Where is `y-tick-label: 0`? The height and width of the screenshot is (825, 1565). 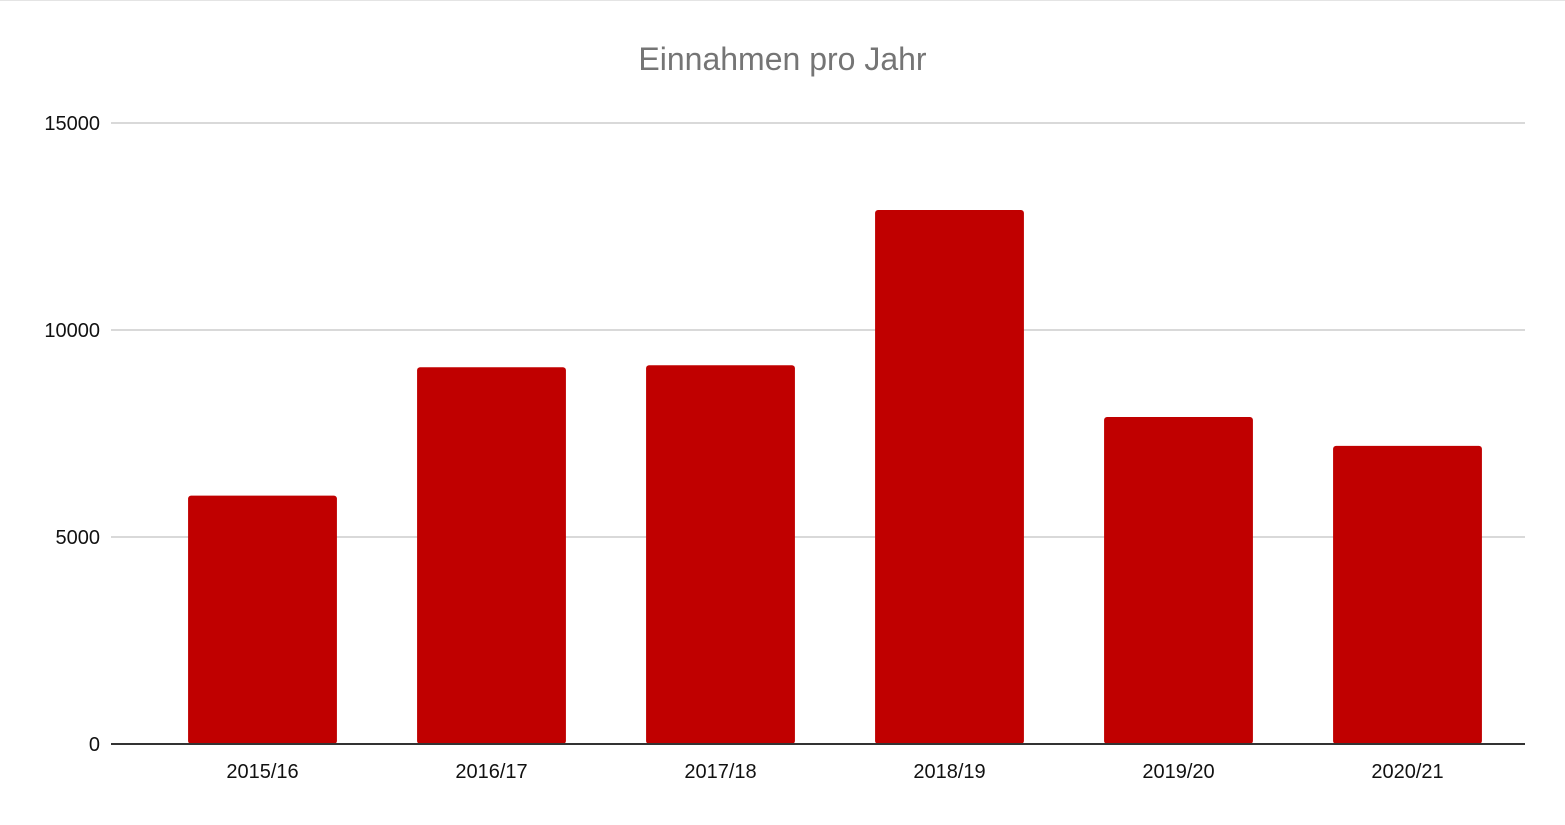 y-tick-label: 0 is located at coordinates (94, 745).